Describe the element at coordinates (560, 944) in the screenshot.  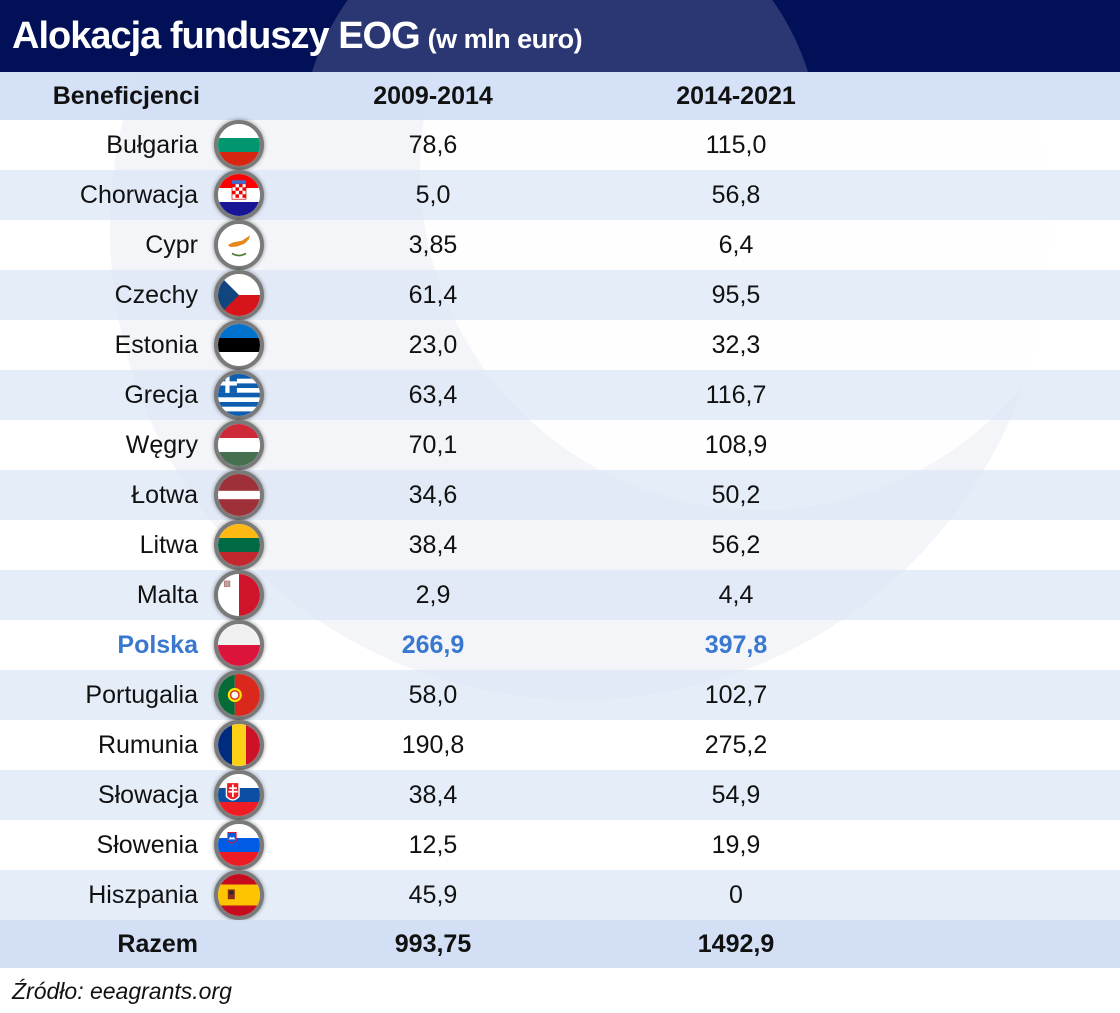
I see `total-row: Razem 993,75 1492,9` at that location.